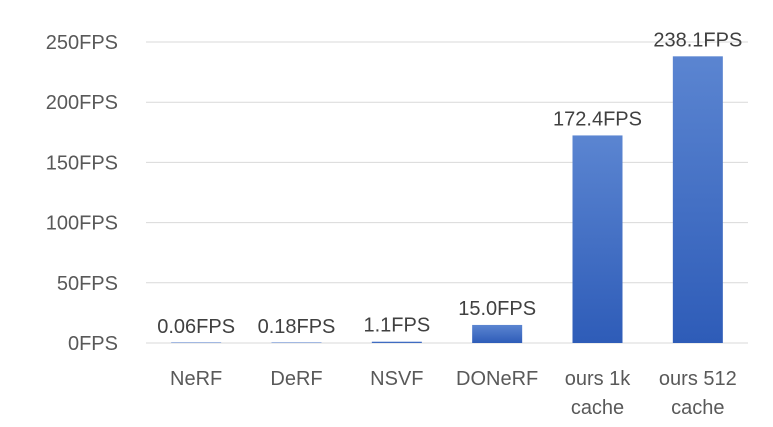  Describe the element at coordinates (93, 344) in the screenshot. I see `y-tick-label: 0FPS` at that location.